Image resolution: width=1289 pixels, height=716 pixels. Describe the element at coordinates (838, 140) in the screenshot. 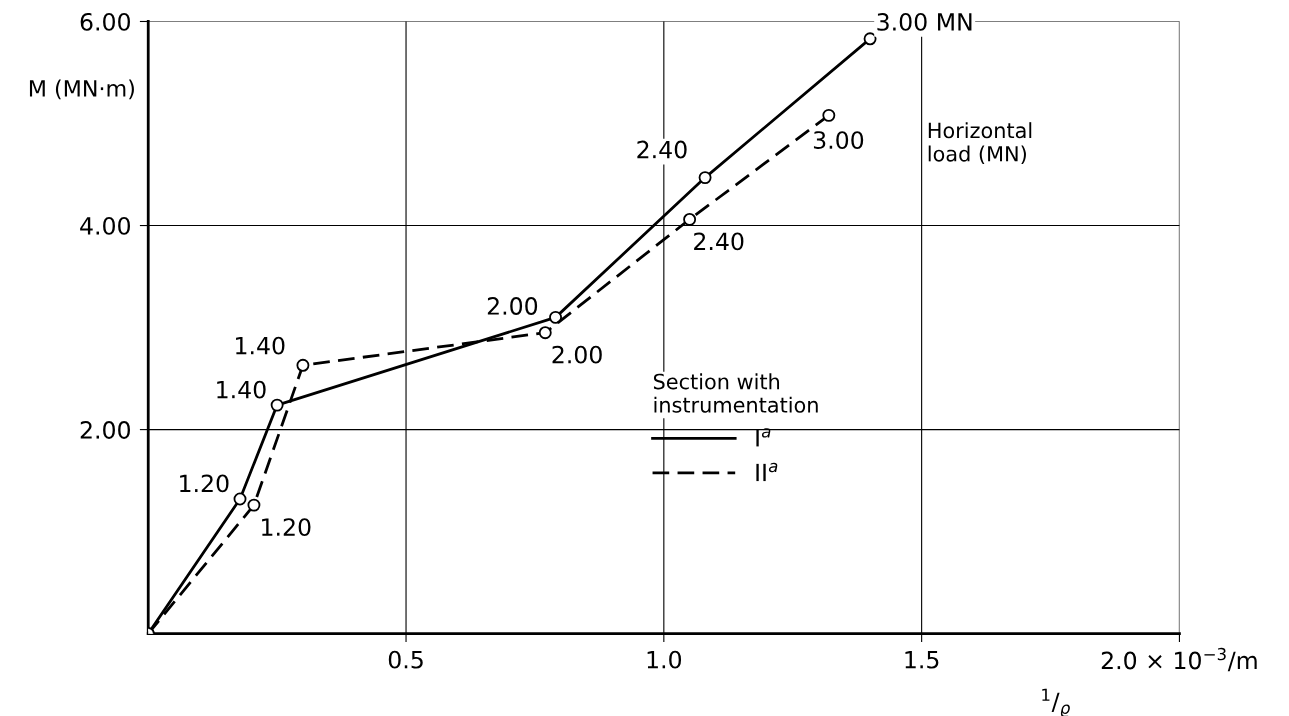

I see `annotation: 3.00` at that location.